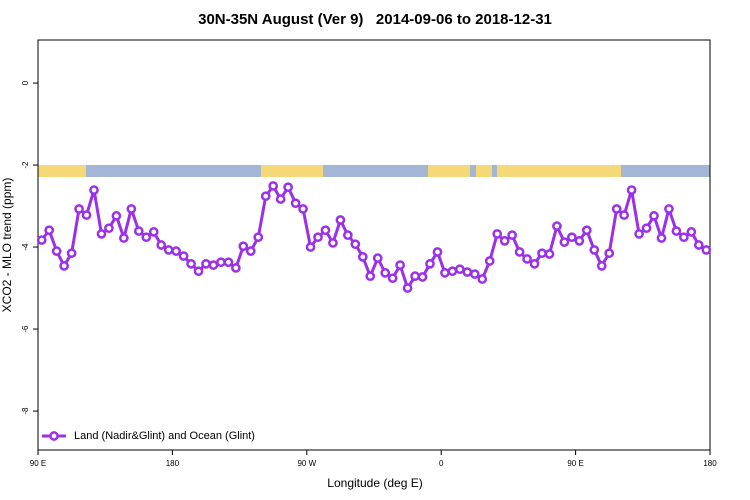  Describe the element at coordinates (25, 411) in the screenshot. I see `y-tick-label: -8` at that location.